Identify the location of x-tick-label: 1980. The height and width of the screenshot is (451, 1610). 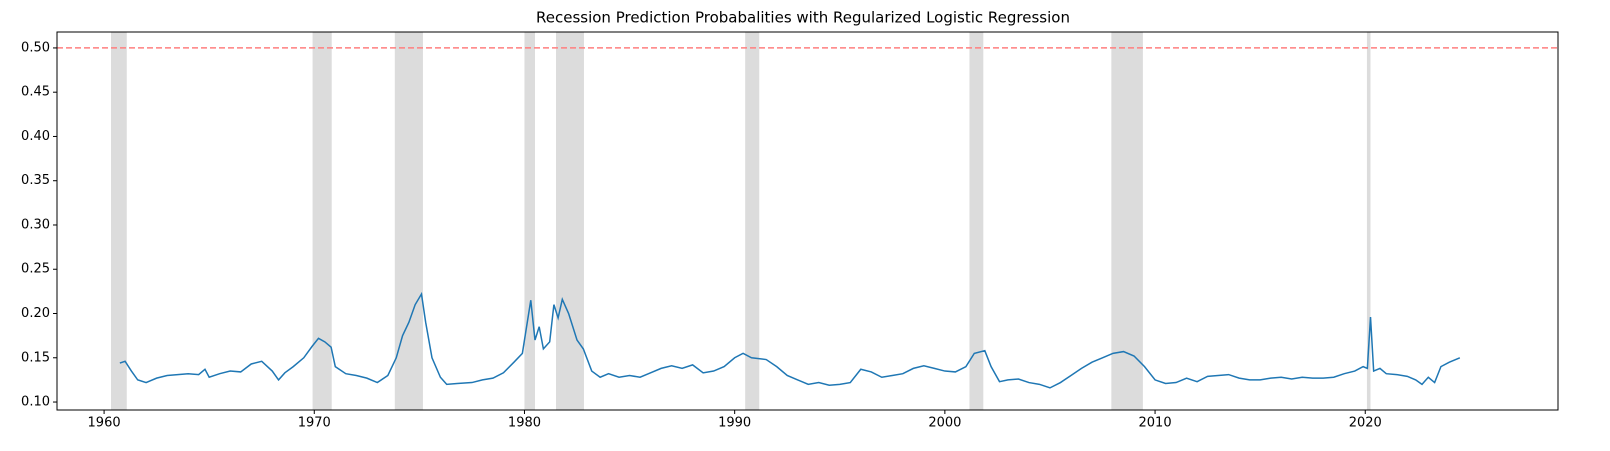
(524, 423).